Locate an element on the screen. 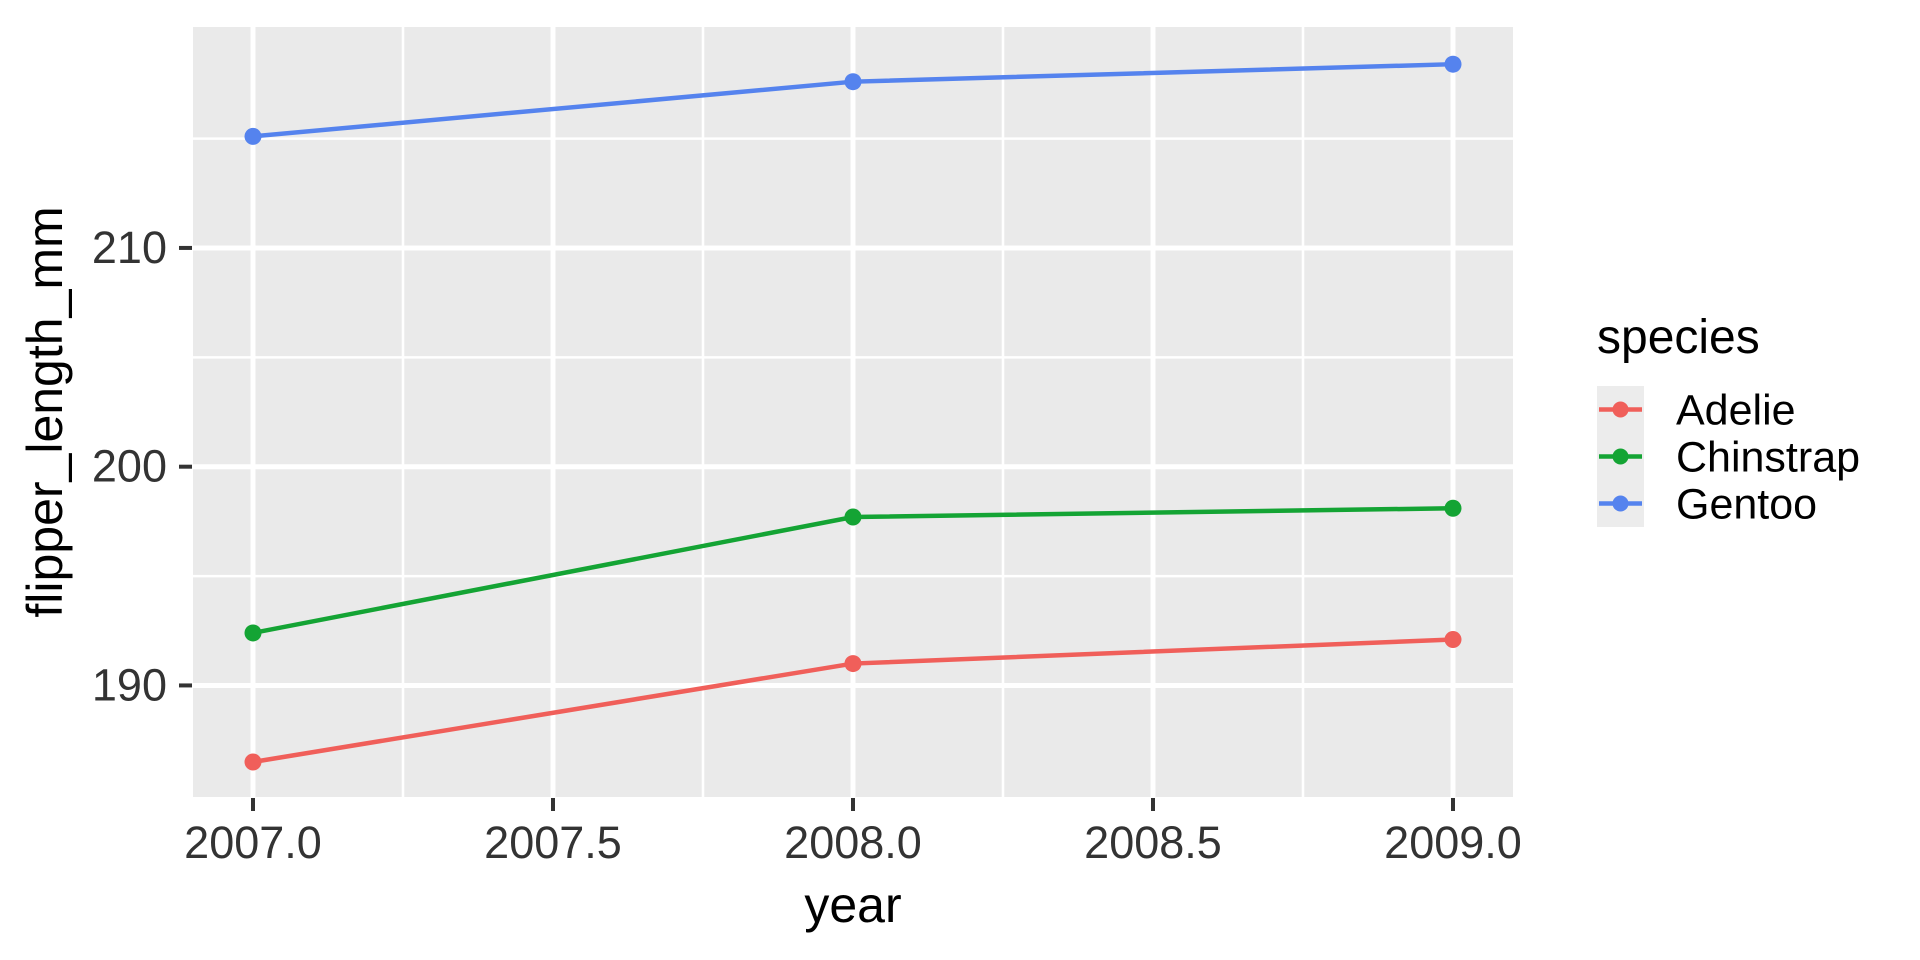 This screenshot has height=960, width=1920. legend-item-label: Chinstrap is located at coordinates (1768, 458).